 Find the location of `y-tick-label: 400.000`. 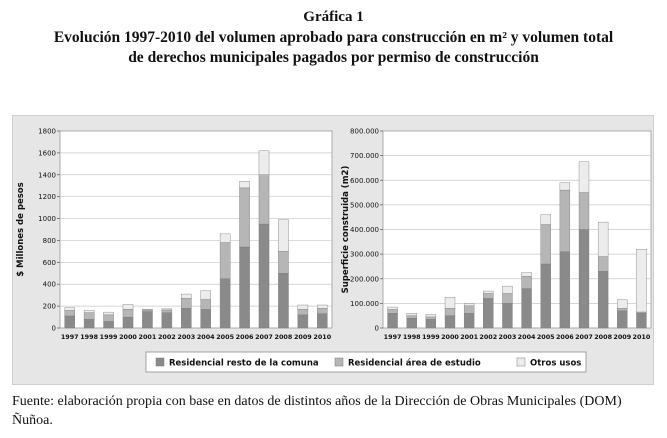

y-tick-label: 400.000 is located at coordinates (364, 230).